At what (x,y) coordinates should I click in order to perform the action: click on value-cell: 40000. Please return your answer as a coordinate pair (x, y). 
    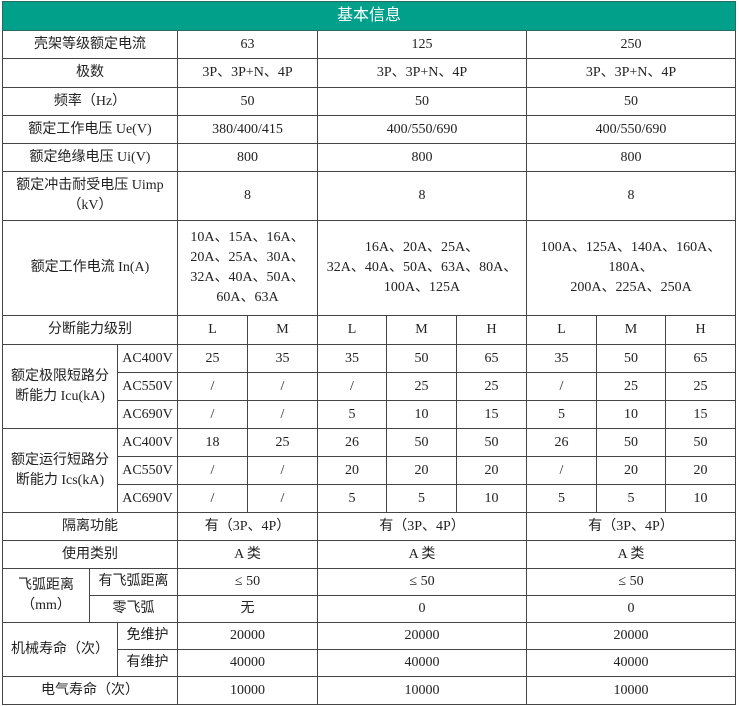
    Looking at the image, I should click on (631, 663).